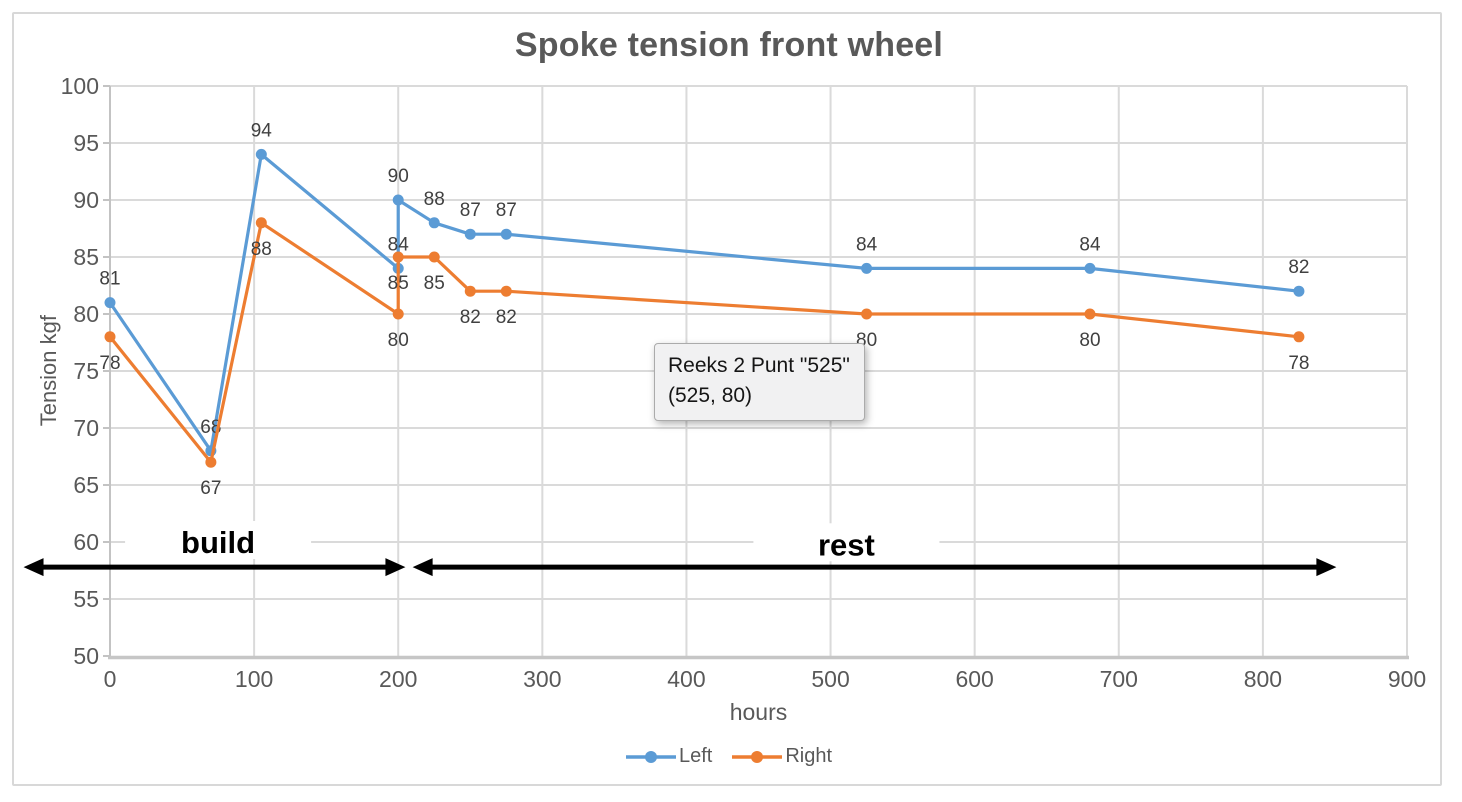  What do you see at coordinates (398, 176) in the screenshot?
I see `data-label-left: 90` at bounding box center [398, 176].